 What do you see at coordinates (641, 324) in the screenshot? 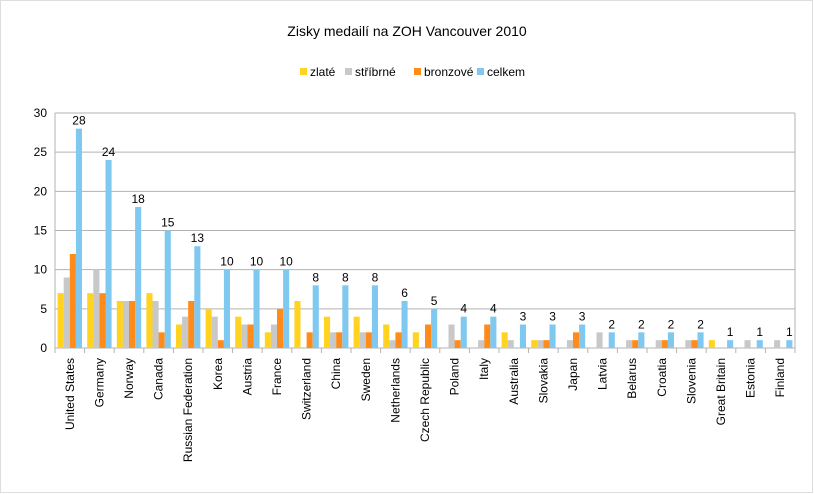
I see `data-label-belarus: 2` at bounding box center [641, 324].